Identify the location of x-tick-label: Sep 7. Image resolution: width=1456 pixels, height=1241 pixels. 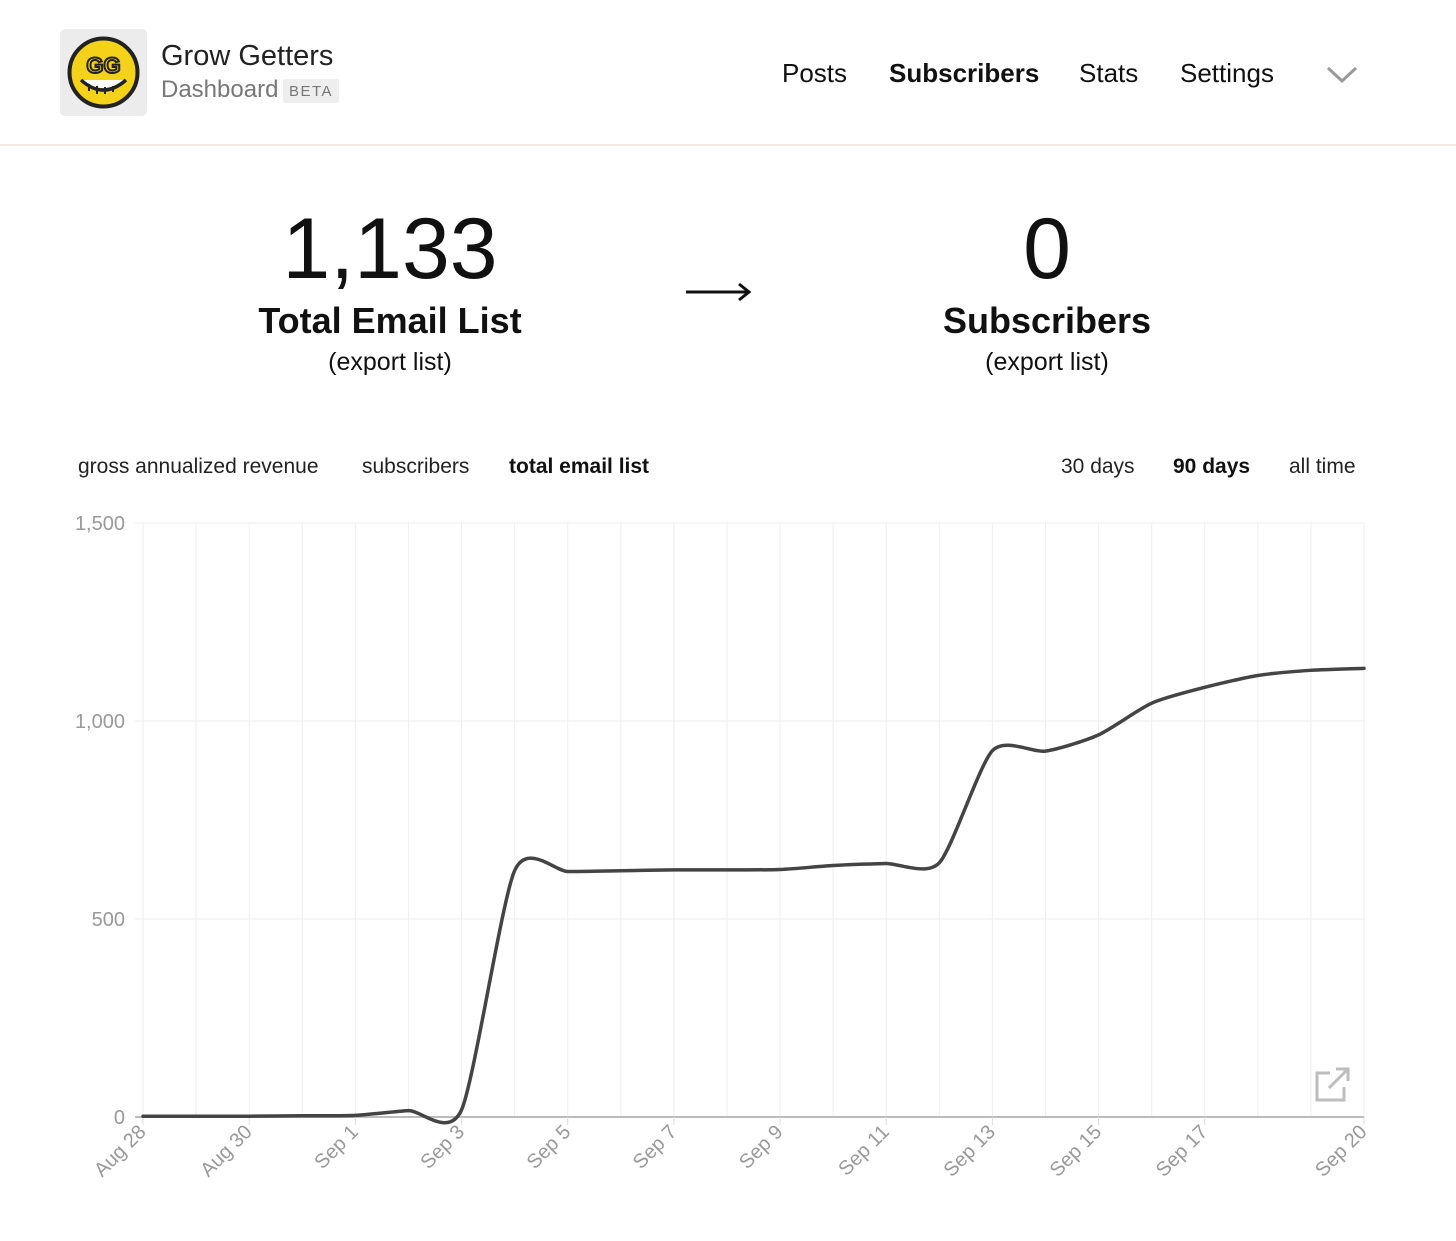
(655, 1147).